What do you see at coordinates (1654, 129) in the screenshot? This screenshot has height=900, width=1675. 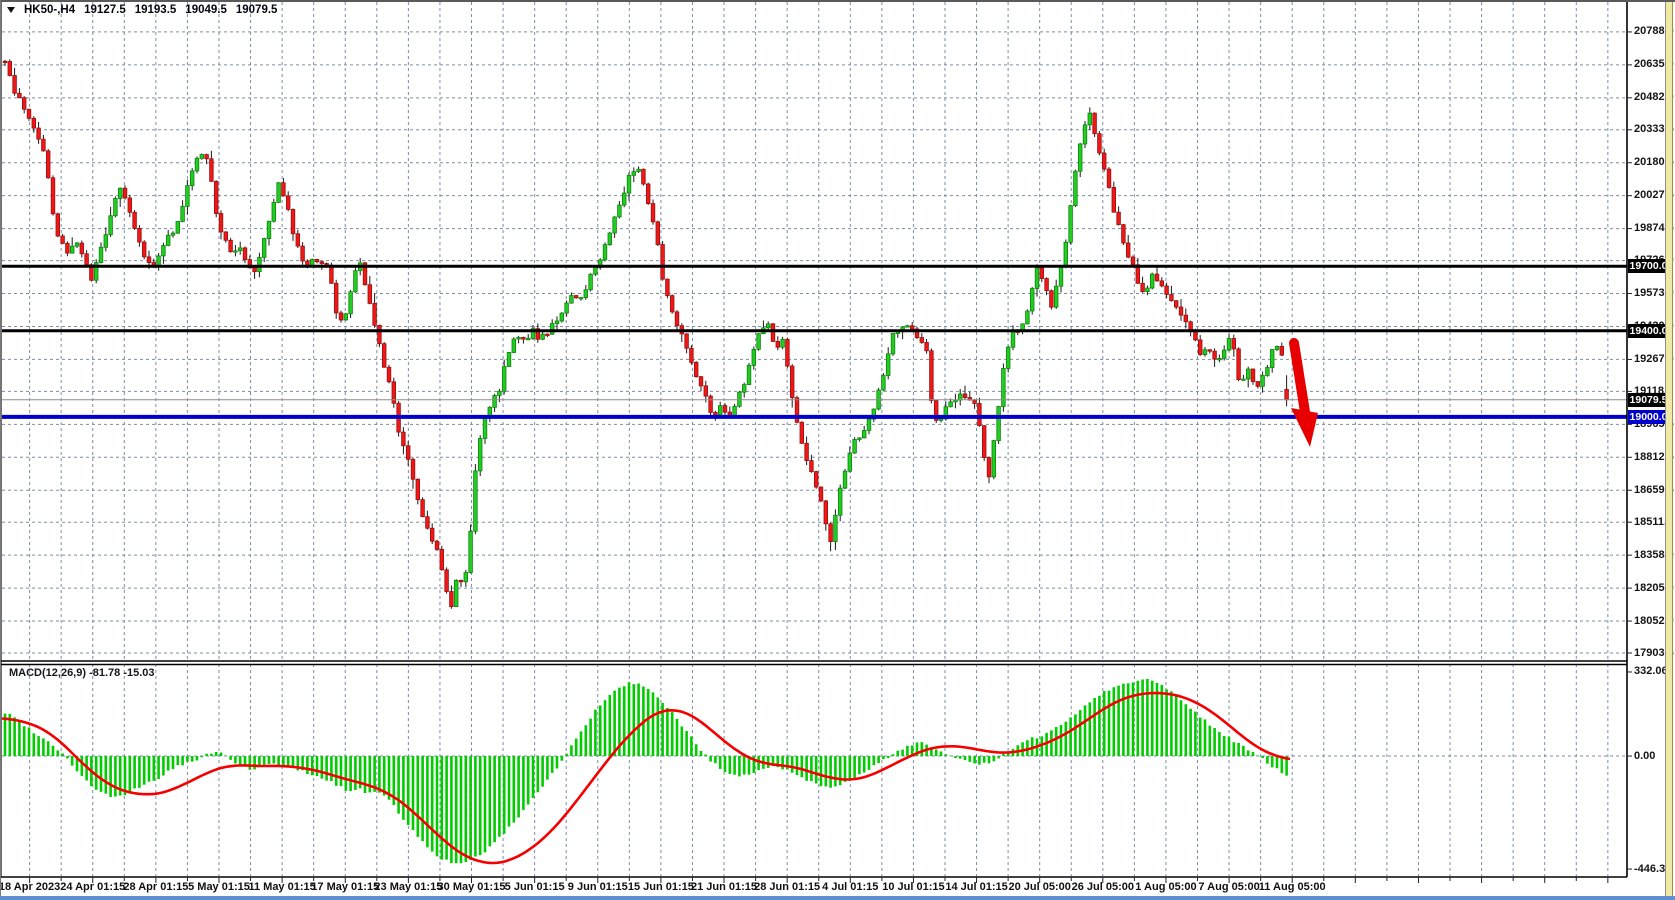 I see `price-tick-label: 20333.5` at bounding box center [1654, 129].